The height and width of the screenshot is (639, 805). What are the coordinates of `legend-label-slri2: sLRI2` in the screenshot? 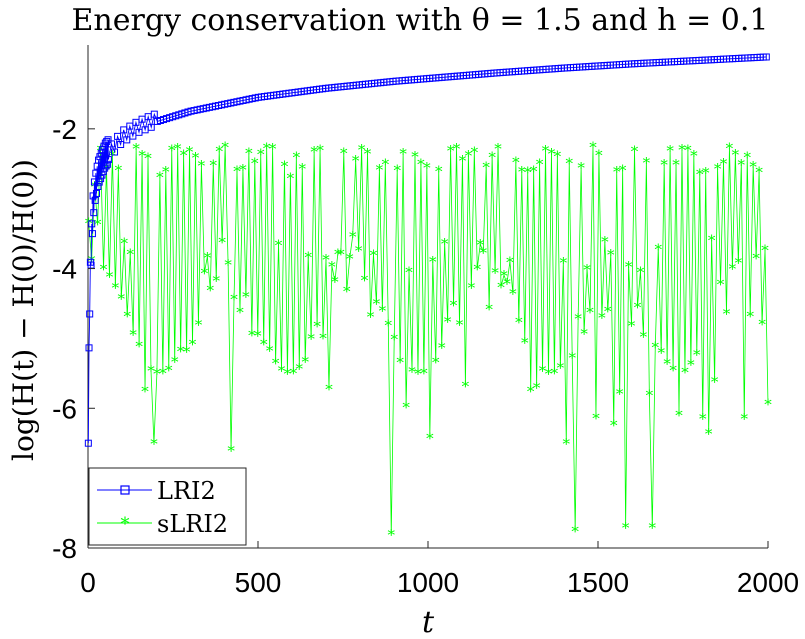 It's located at (192, 524).